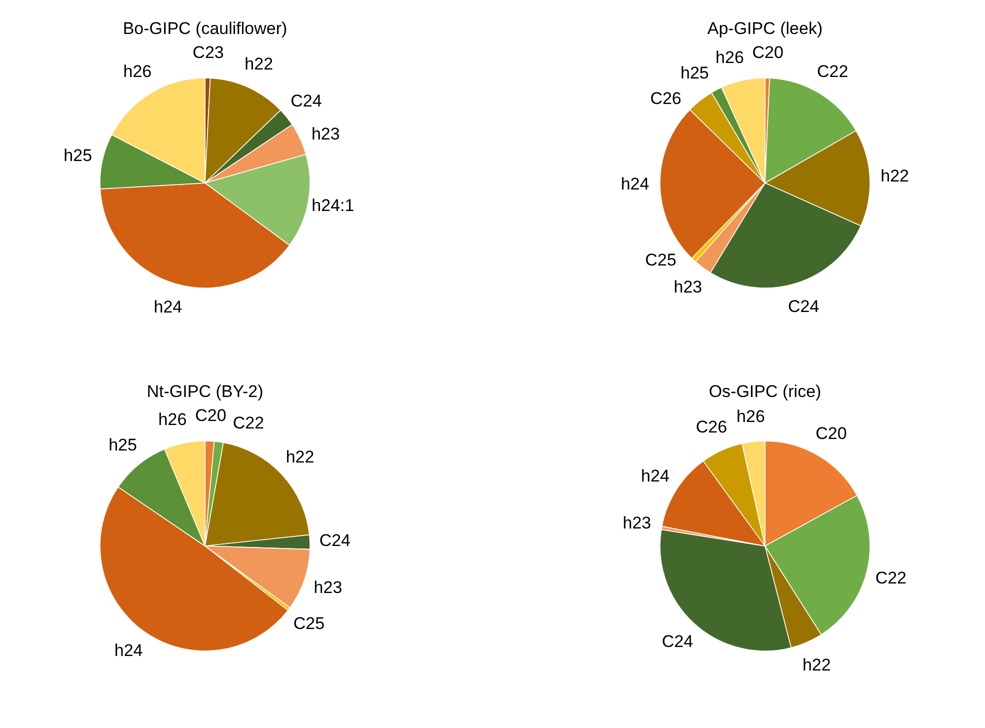  What do you see at coordinates (208, 52) in the screenshot?
I see `slice-label: C23` at bounding box center [208, 52].